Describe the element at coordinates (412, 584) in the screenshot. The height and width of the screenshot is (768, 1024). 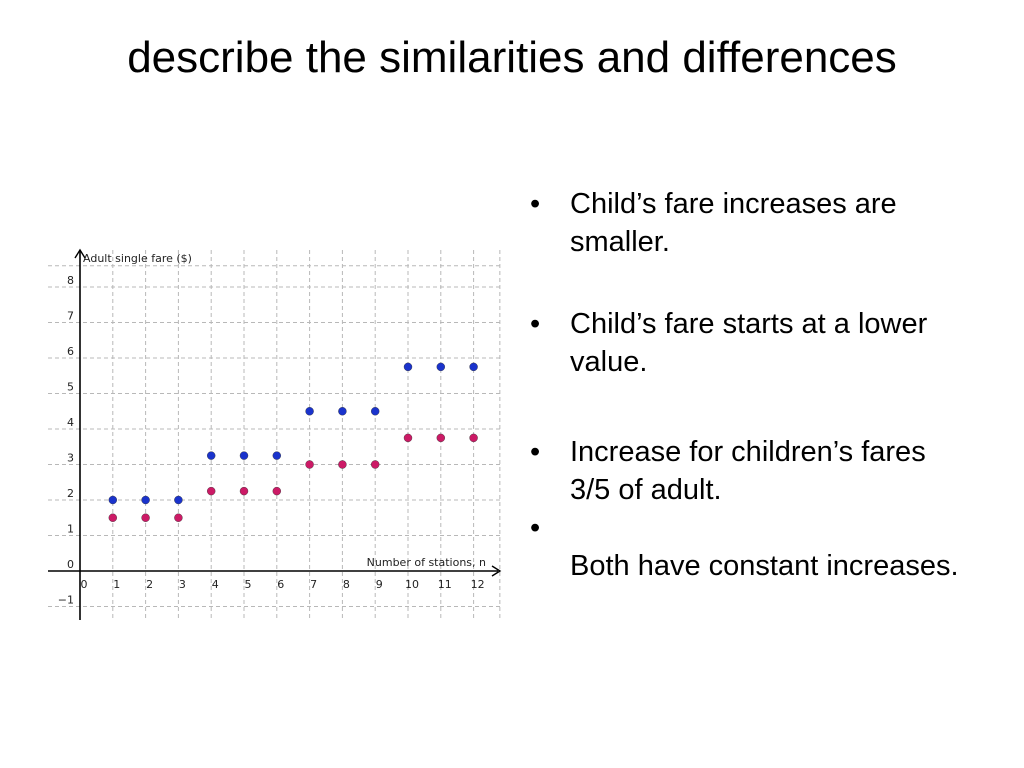
I see `x-tick-label: 10` at that location.